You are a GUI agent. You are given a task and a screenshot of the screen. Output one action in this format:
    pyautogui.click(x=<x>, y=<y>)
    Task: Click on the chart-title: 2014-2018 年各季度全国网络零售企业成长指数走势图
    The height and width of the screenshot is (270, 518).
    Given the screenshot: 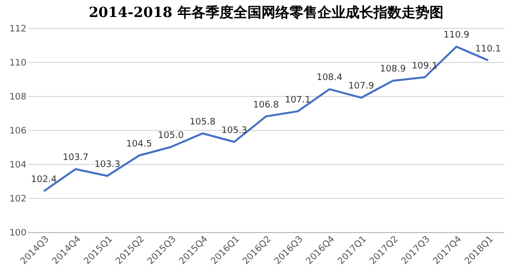 What is the action you would take?
    pyautogui.click(x=266, y=12)
    